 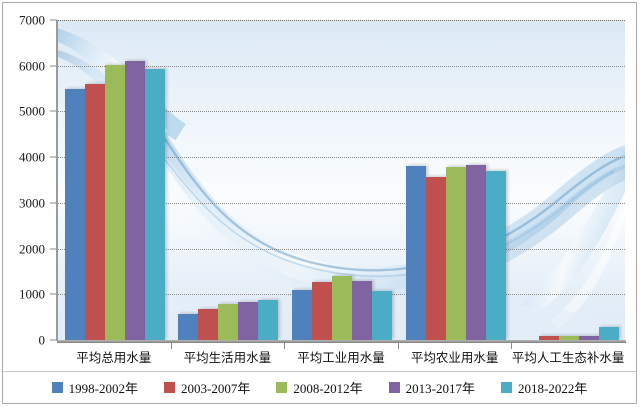 I want to click on x-axis-line, so click(x=341, y=341).